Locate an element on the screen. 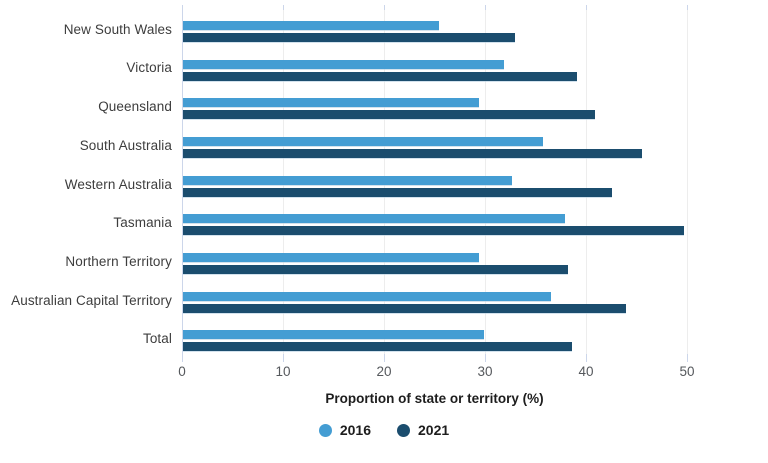 Image resolution: width=768 pixels, height=463 pixels. legend-label-2016: 2016 is located at coordinates (355, 430).